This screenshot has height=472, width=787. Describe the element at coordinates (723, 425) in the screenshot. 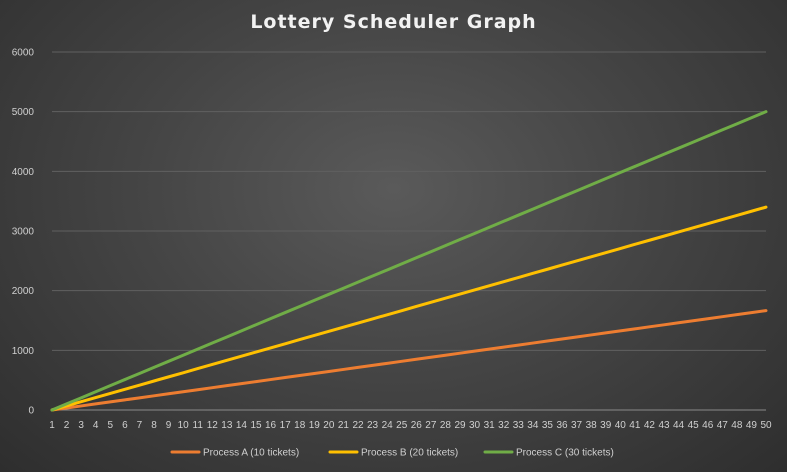

I see `x-tick-label: 47` at that location.